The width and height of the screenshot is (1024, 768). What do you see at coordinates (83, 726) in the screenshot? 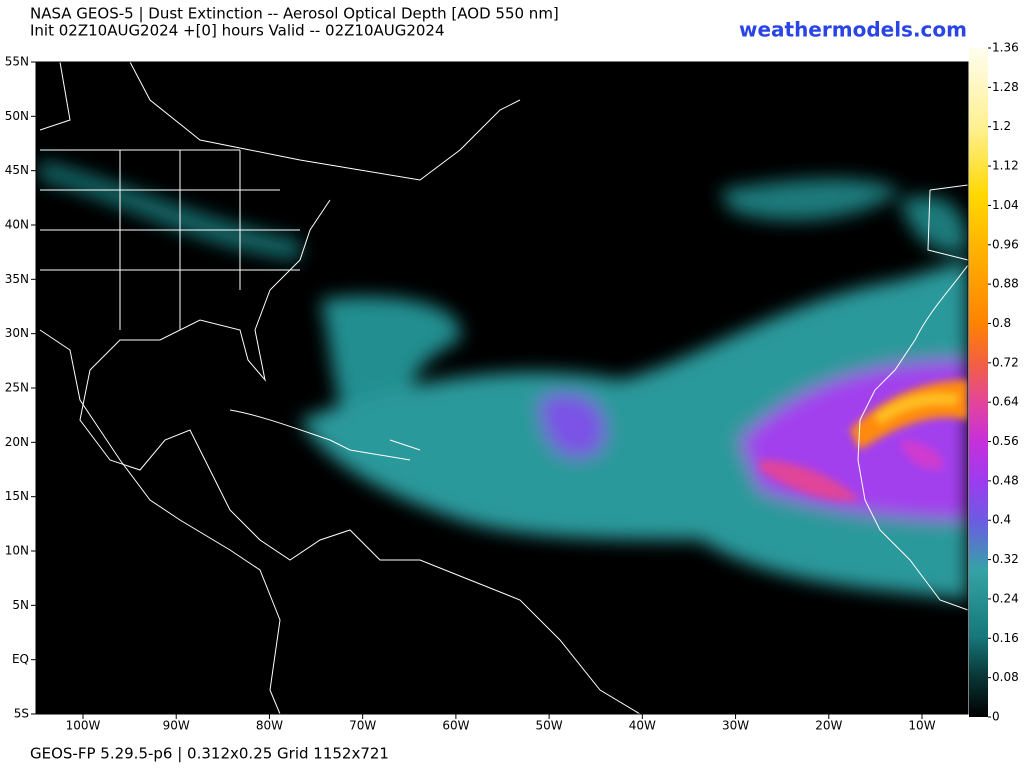
I see `lon-label: 100W` at bounding box center [83, 726].